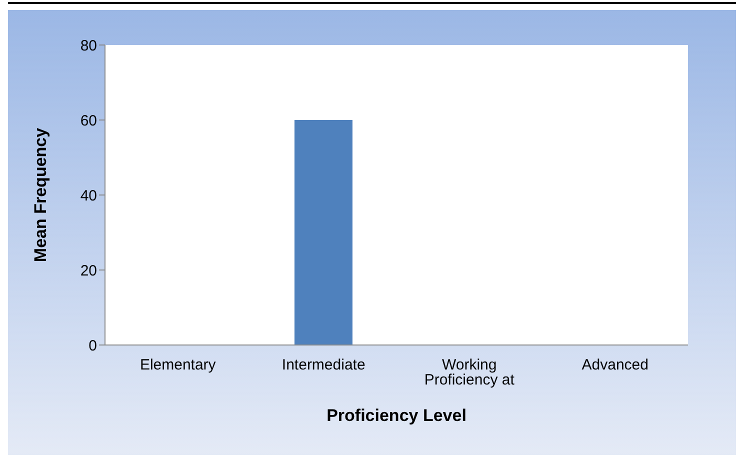  Describe the element at coordinates (178, 365) in the screenshot. I see `x-tick-label: Elementary` at that location.